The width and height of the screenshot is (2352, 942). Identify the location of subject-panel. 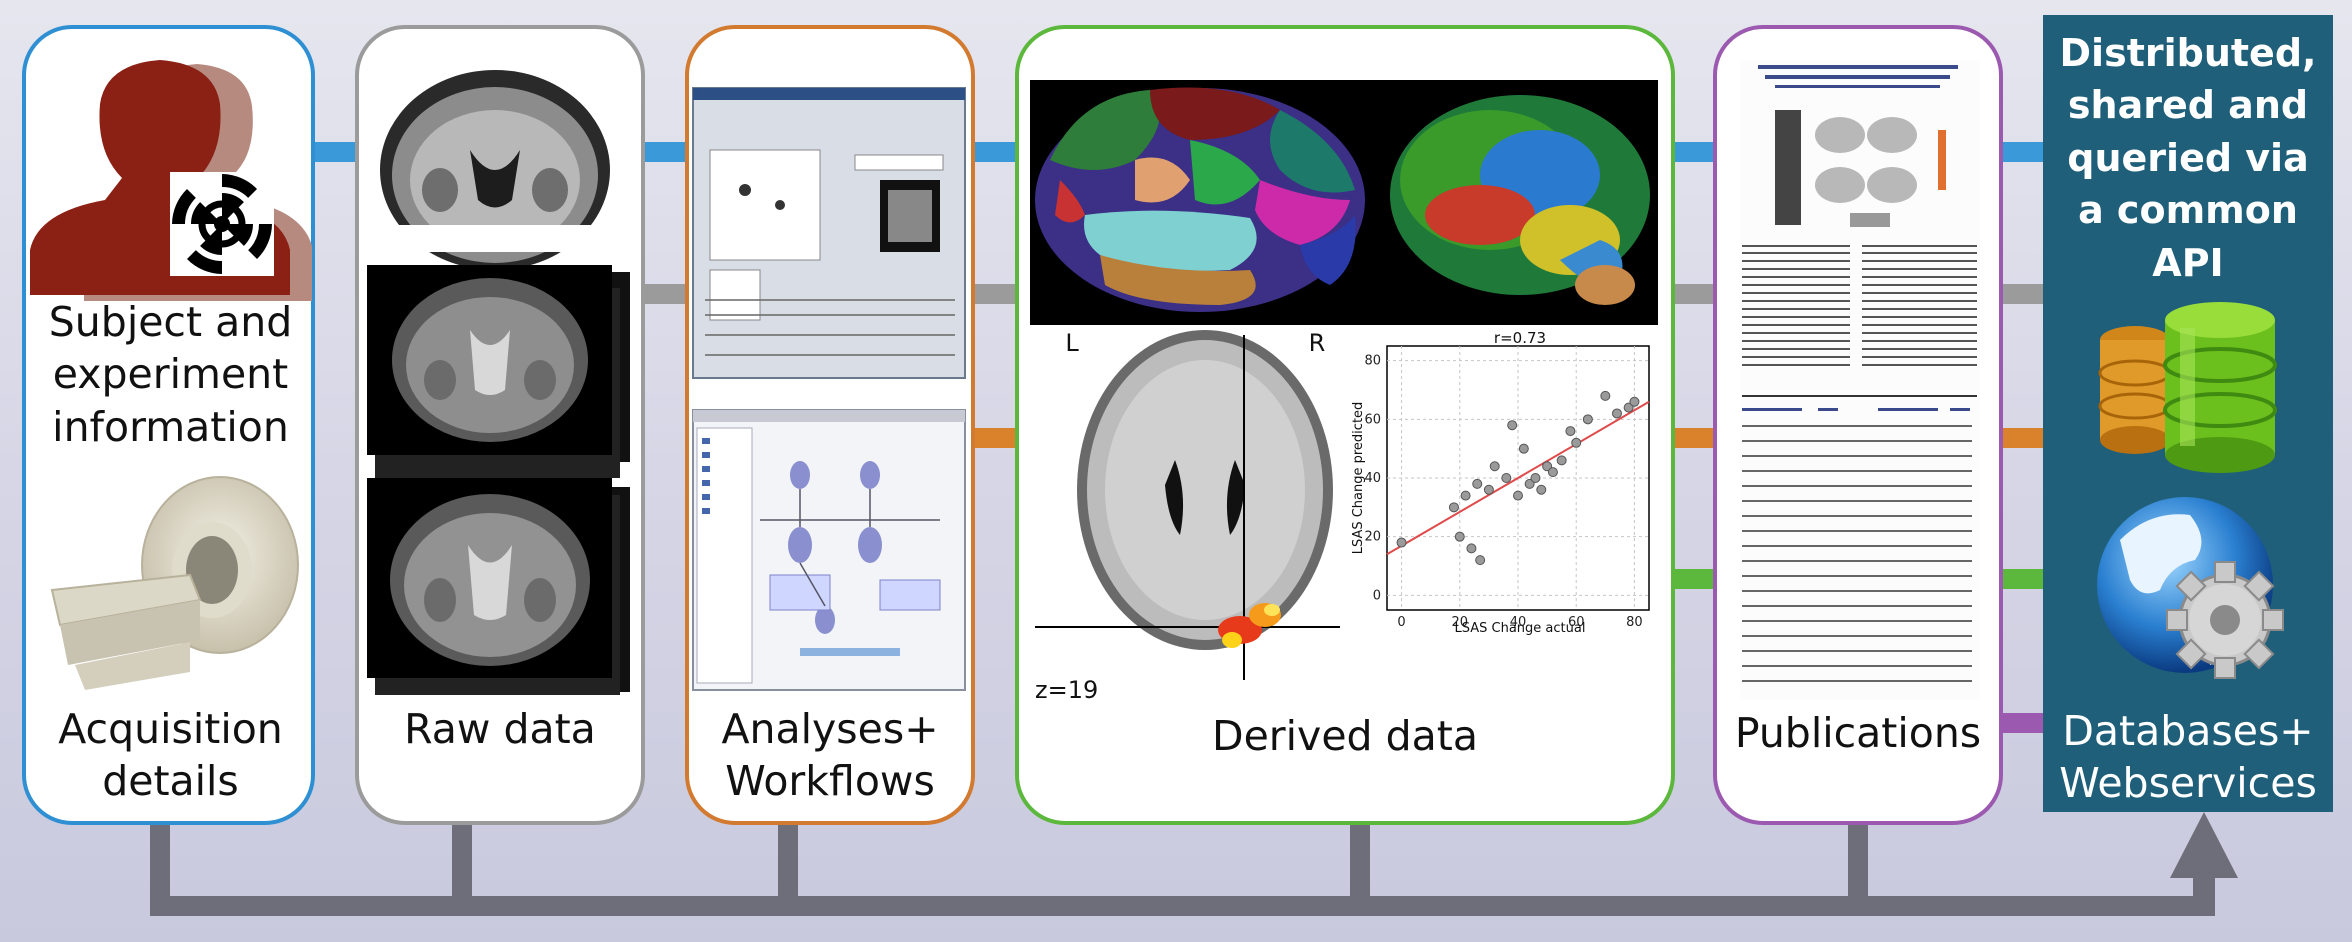
(168, 425).